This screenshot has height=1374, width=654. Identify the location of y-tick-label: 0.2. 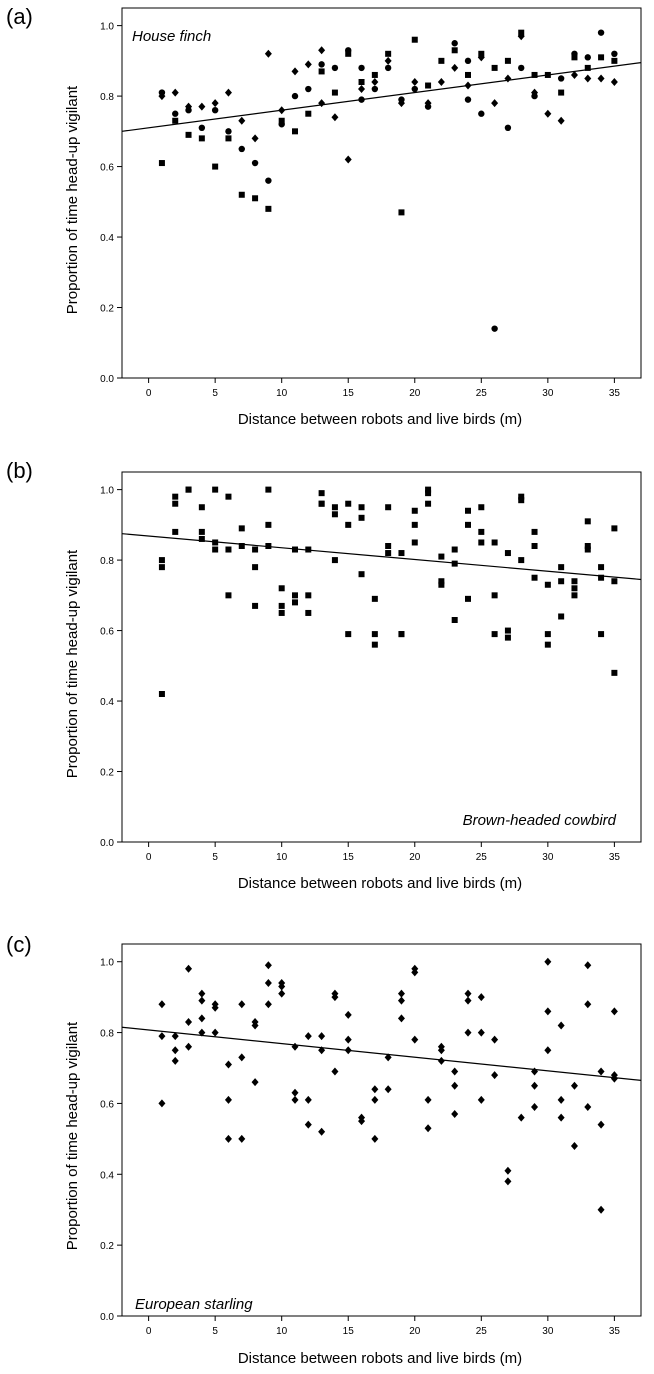
(107, 309).